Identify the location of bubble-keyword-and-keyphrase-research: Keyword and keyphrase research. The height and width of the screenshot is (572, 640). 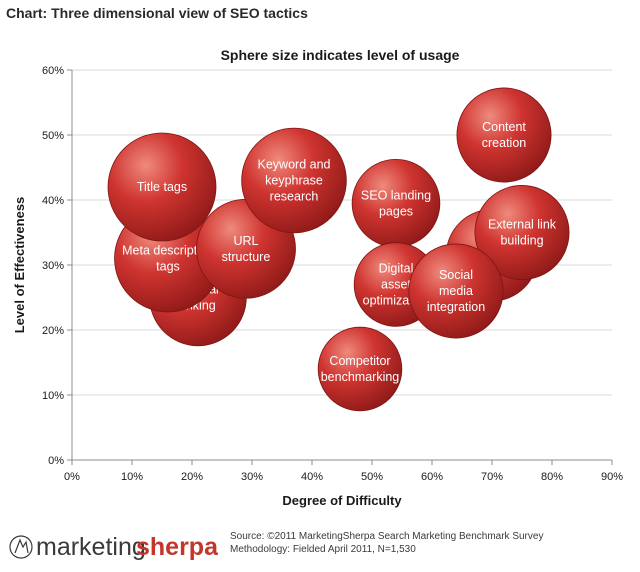
(294, 180).